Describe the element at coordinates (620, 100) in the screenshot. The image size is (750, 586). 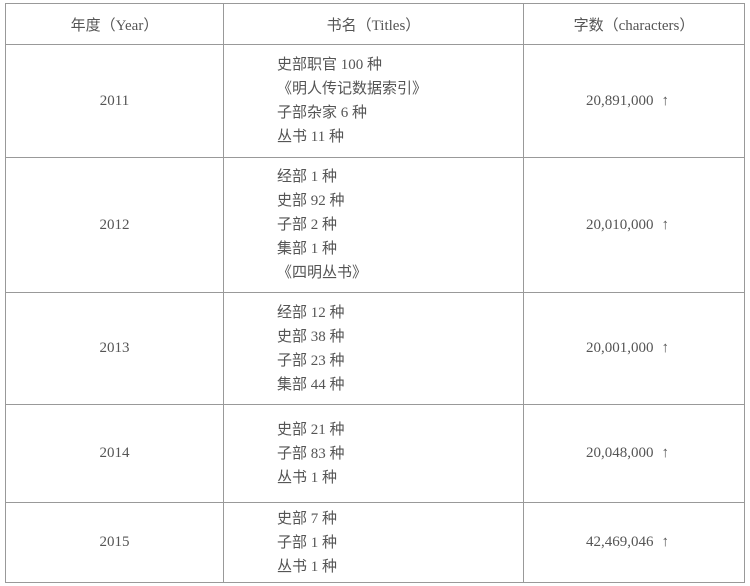
I see `characters-value: 20,891,000` at that location.